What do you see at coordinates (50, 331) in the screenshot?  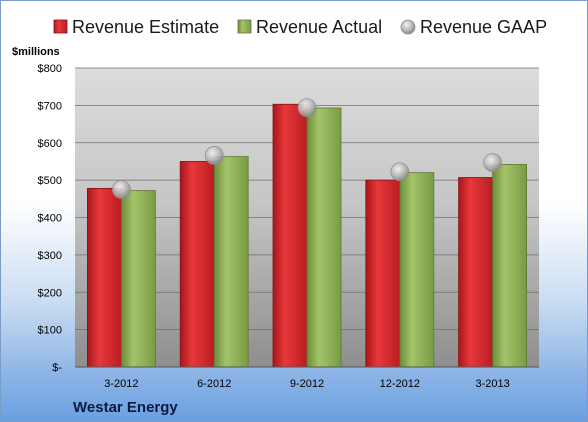 I see `y-tick-label: $100` at bounding box center [50, 331].